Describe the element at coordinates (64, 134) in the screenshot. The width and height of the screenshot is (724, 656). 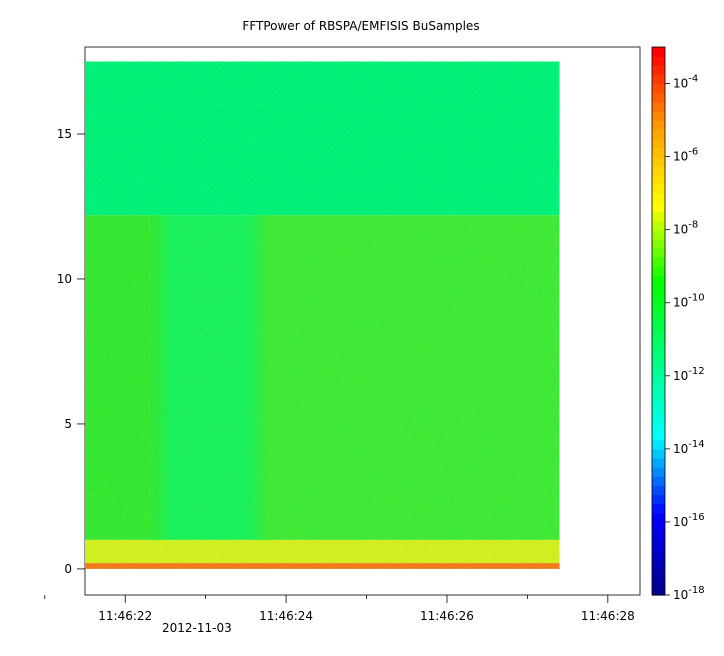
I see `y-tick-label-3: 15` at that location.